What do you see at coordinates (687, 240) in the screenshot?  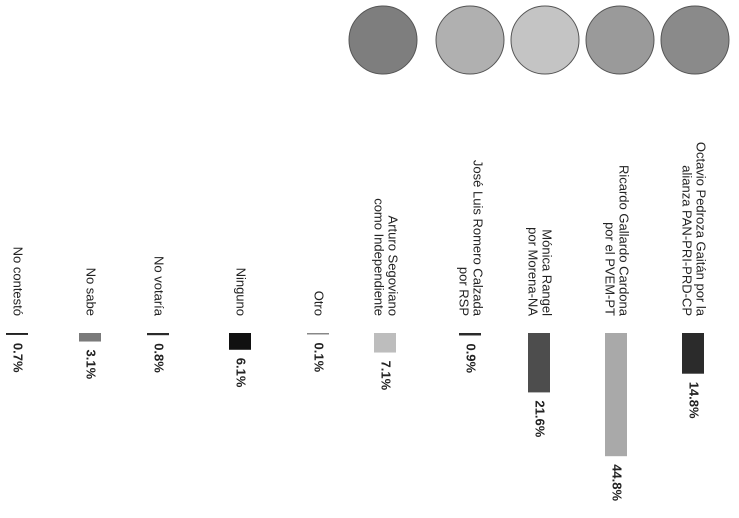 I see `category-label: alianza PAN-PRI-PRD-CP` at bounding box center [687, 240].